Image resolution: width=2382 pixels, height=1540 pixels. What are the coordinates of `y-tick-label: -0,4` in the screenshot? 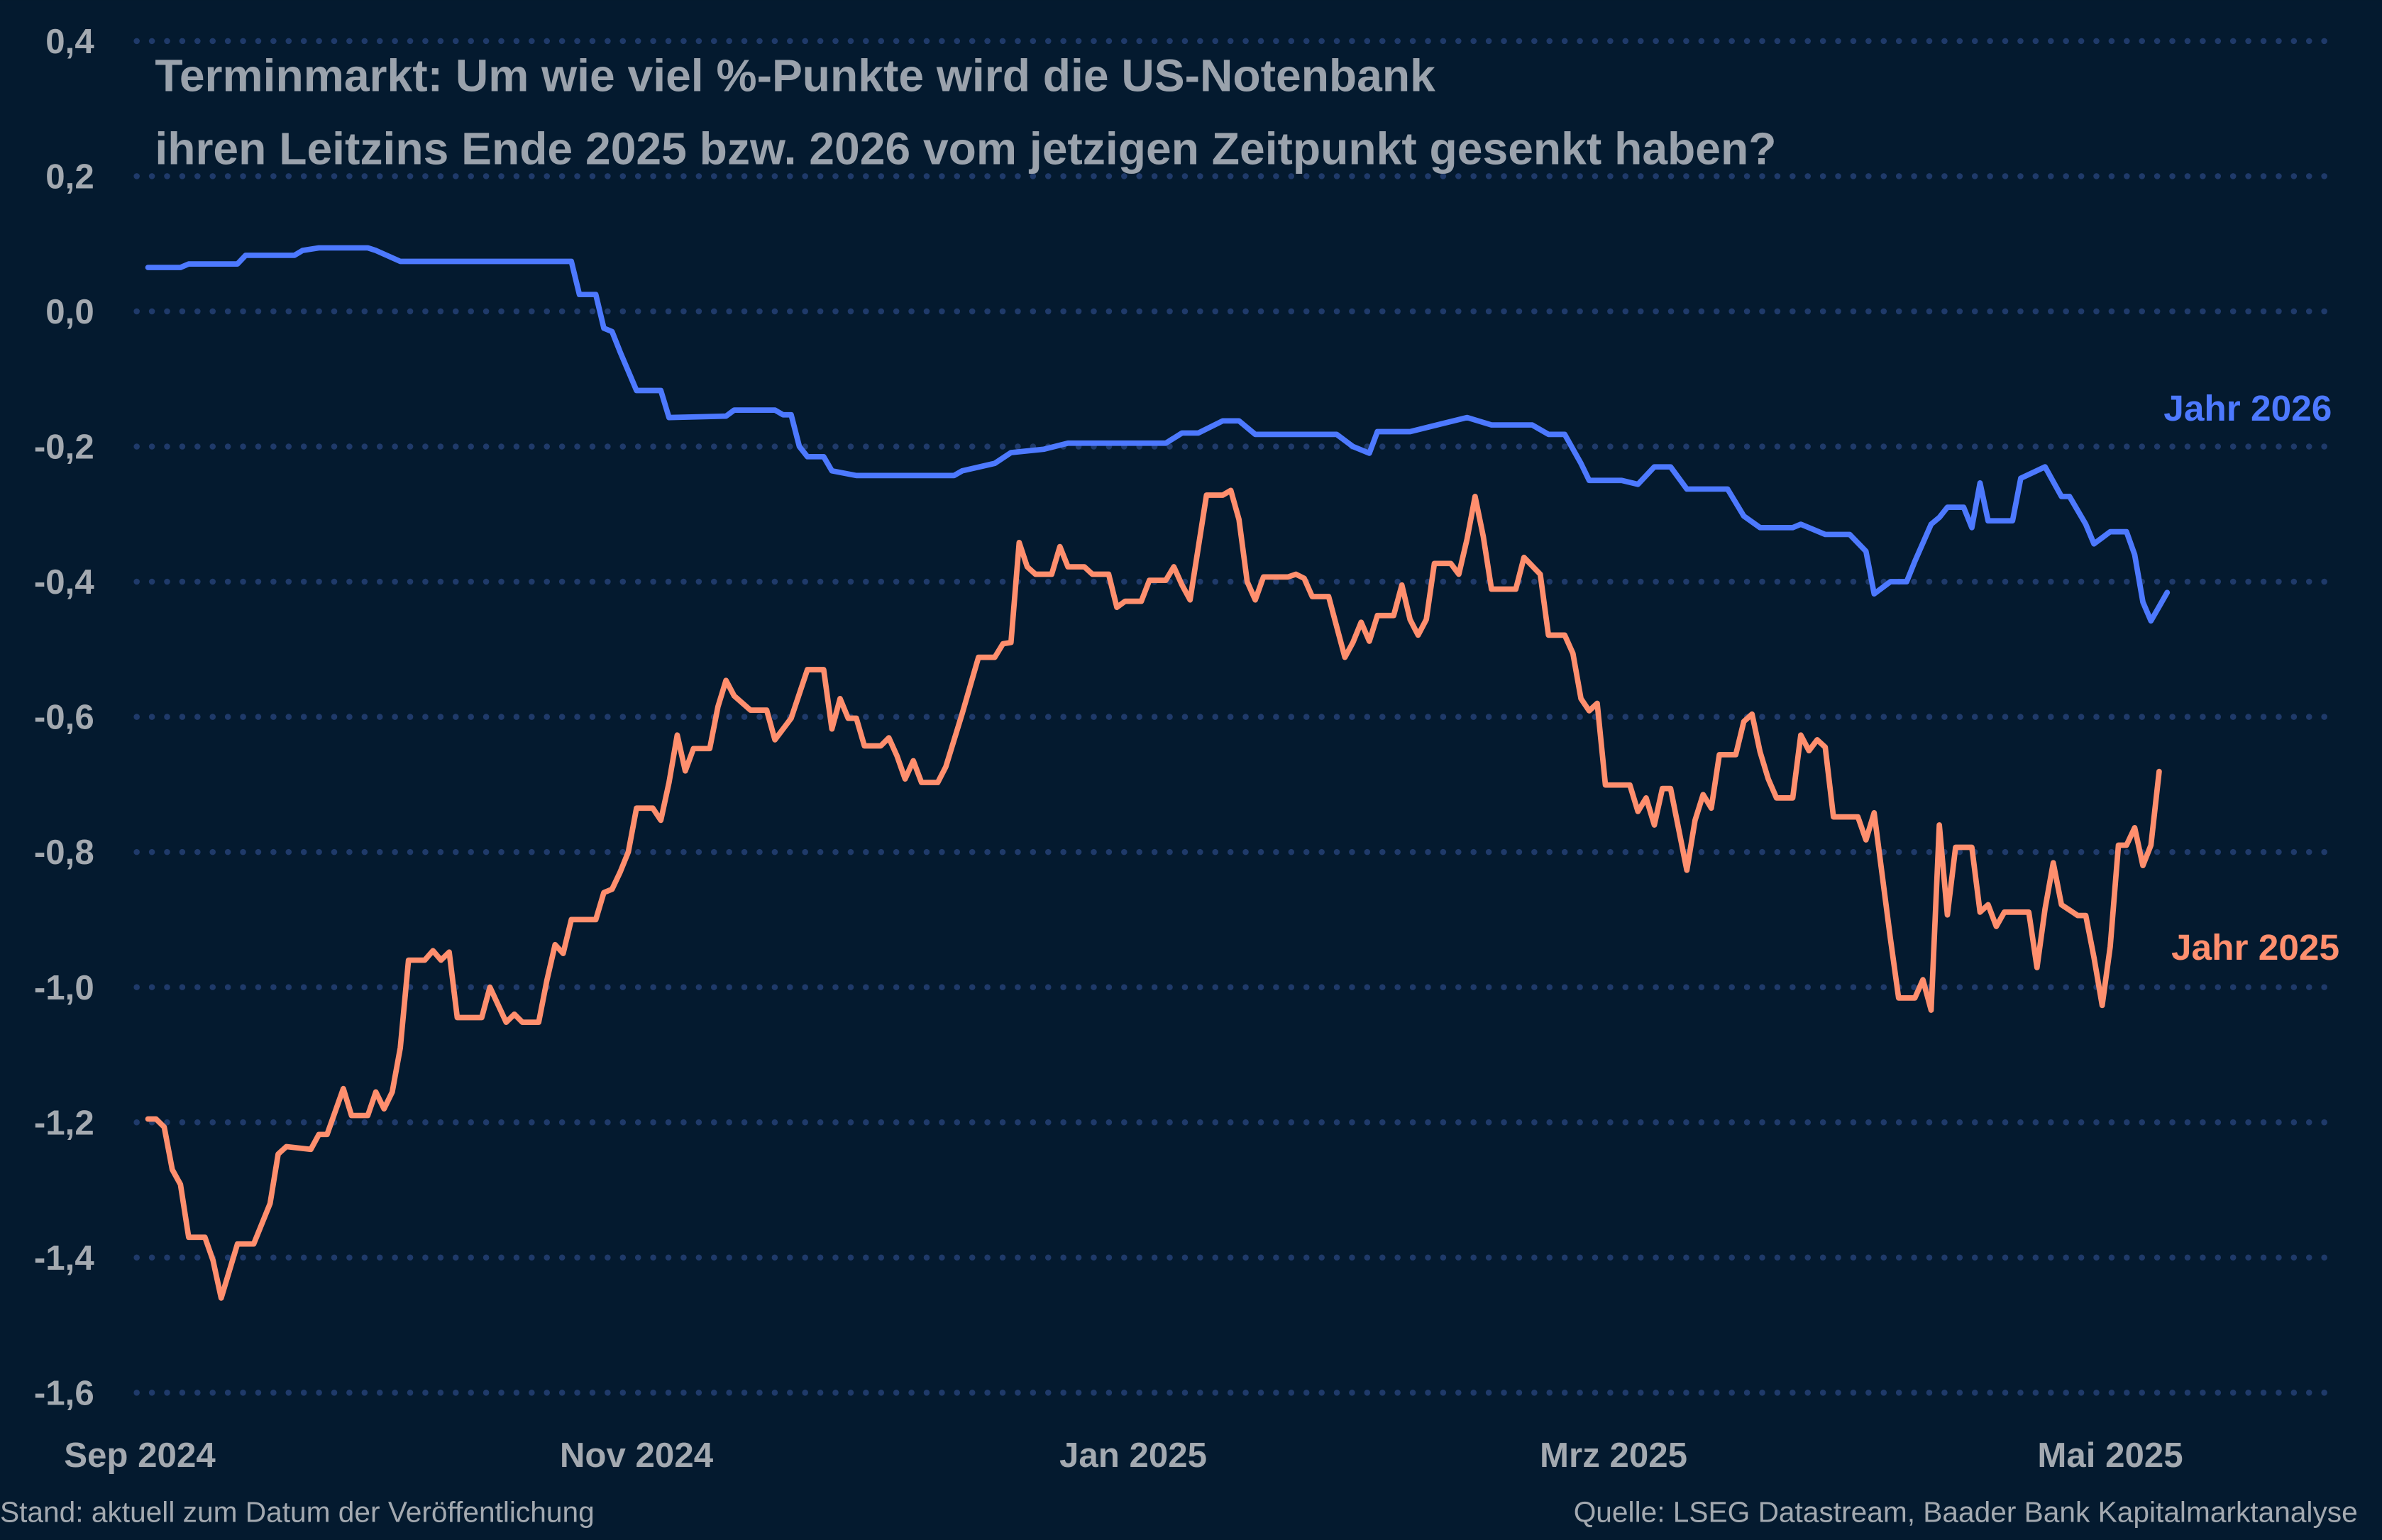 It's located at (64, 582).